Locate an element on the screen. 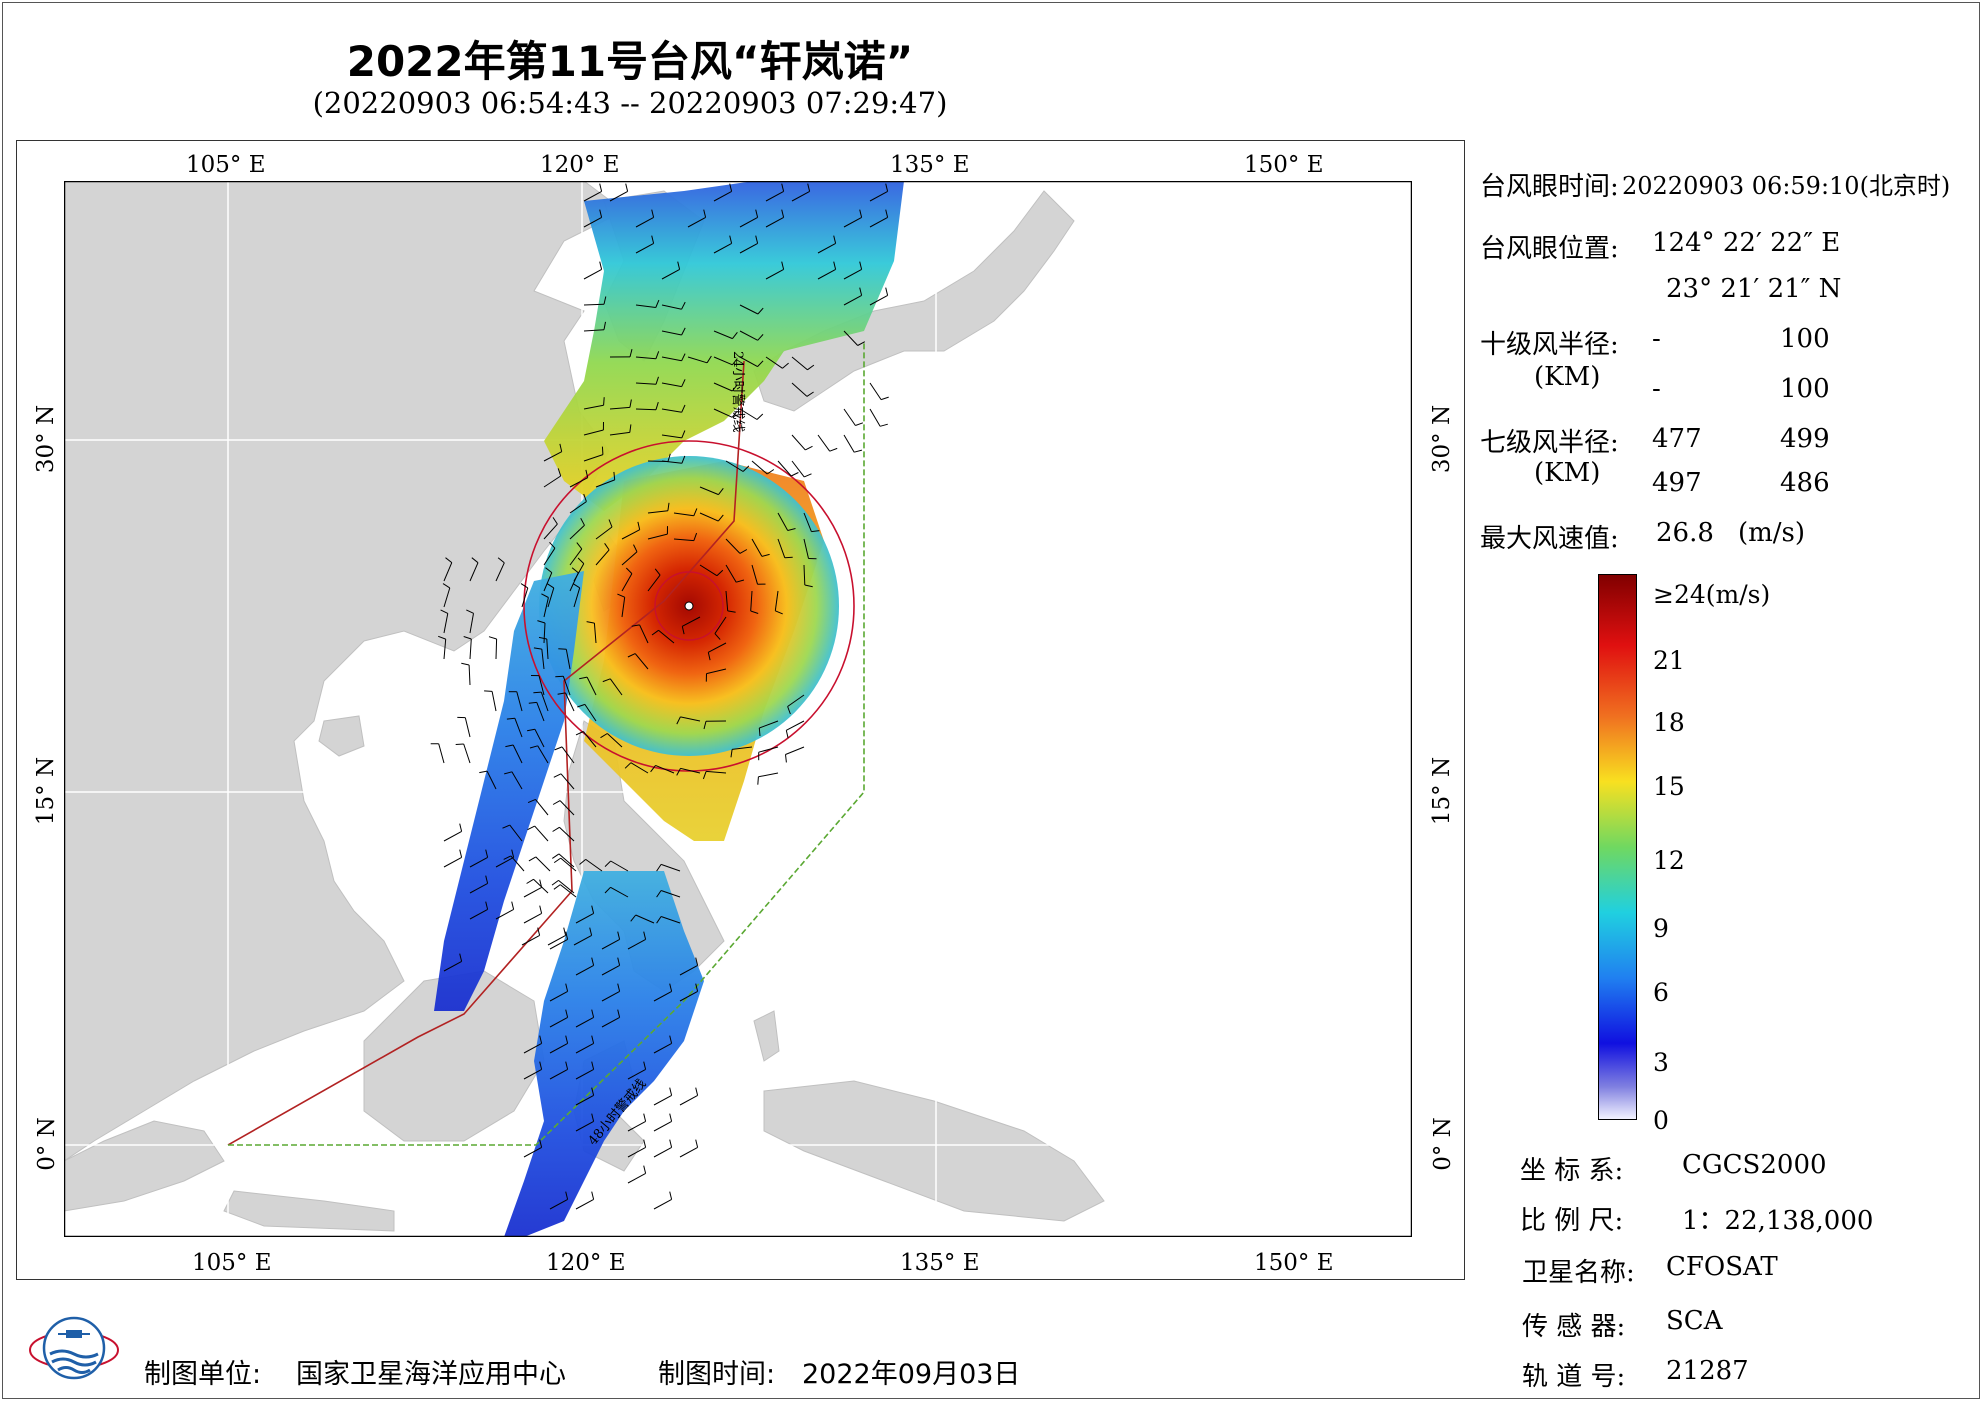  sensor-label: 传 感 器: is located at coordinates (1574, 1327).